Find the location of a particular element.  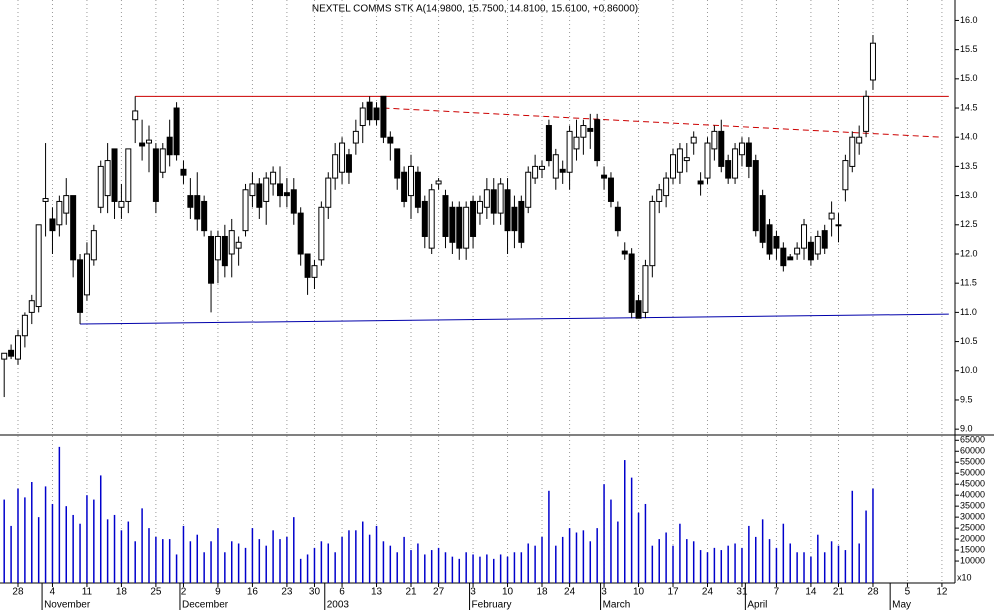

x-tick-label: 4 is located at coordinates (53, 592).